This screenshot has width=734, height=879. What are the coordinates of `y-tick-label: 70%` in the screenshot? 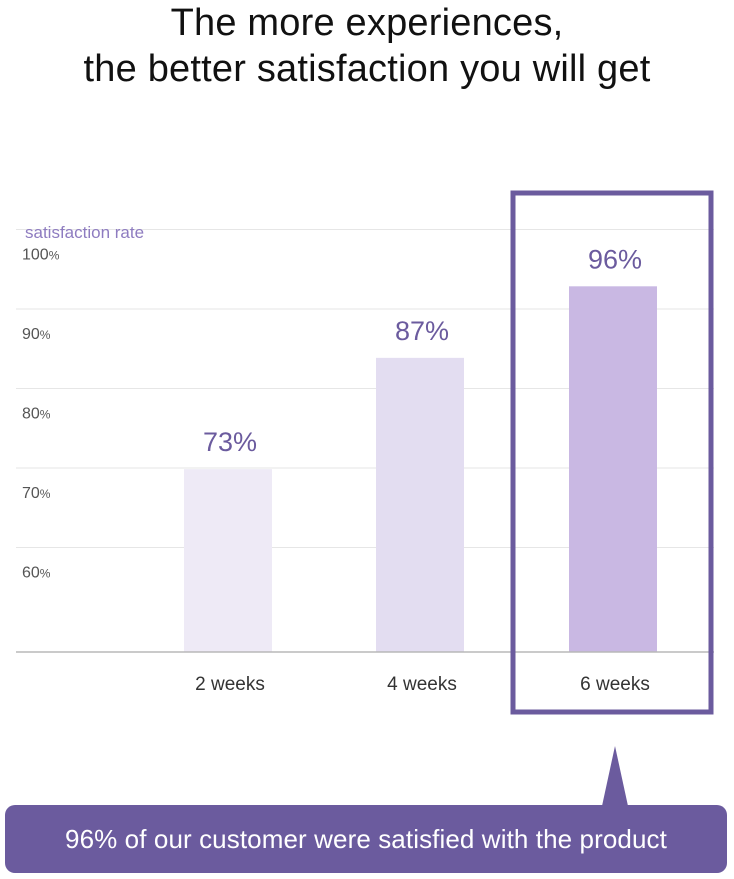 It's located at (36, 493).